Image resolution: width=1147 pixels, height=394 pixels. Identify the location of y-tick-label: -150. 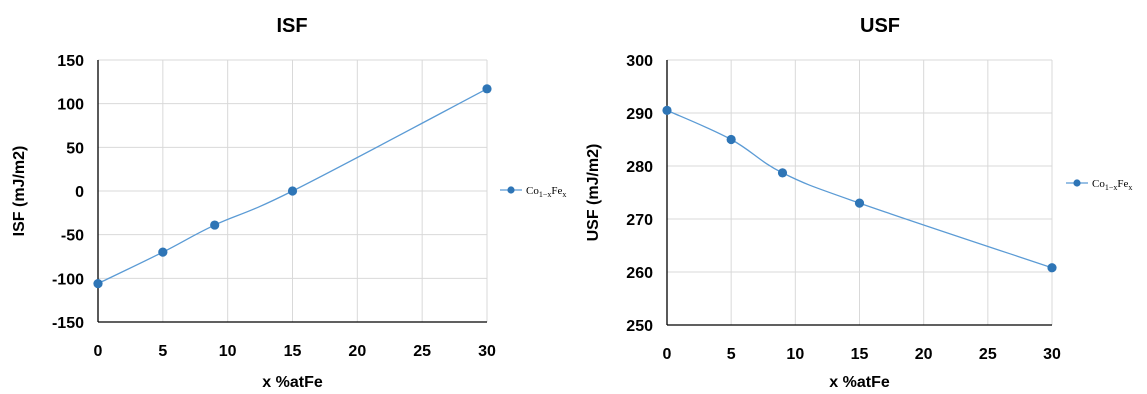
(68, 323).